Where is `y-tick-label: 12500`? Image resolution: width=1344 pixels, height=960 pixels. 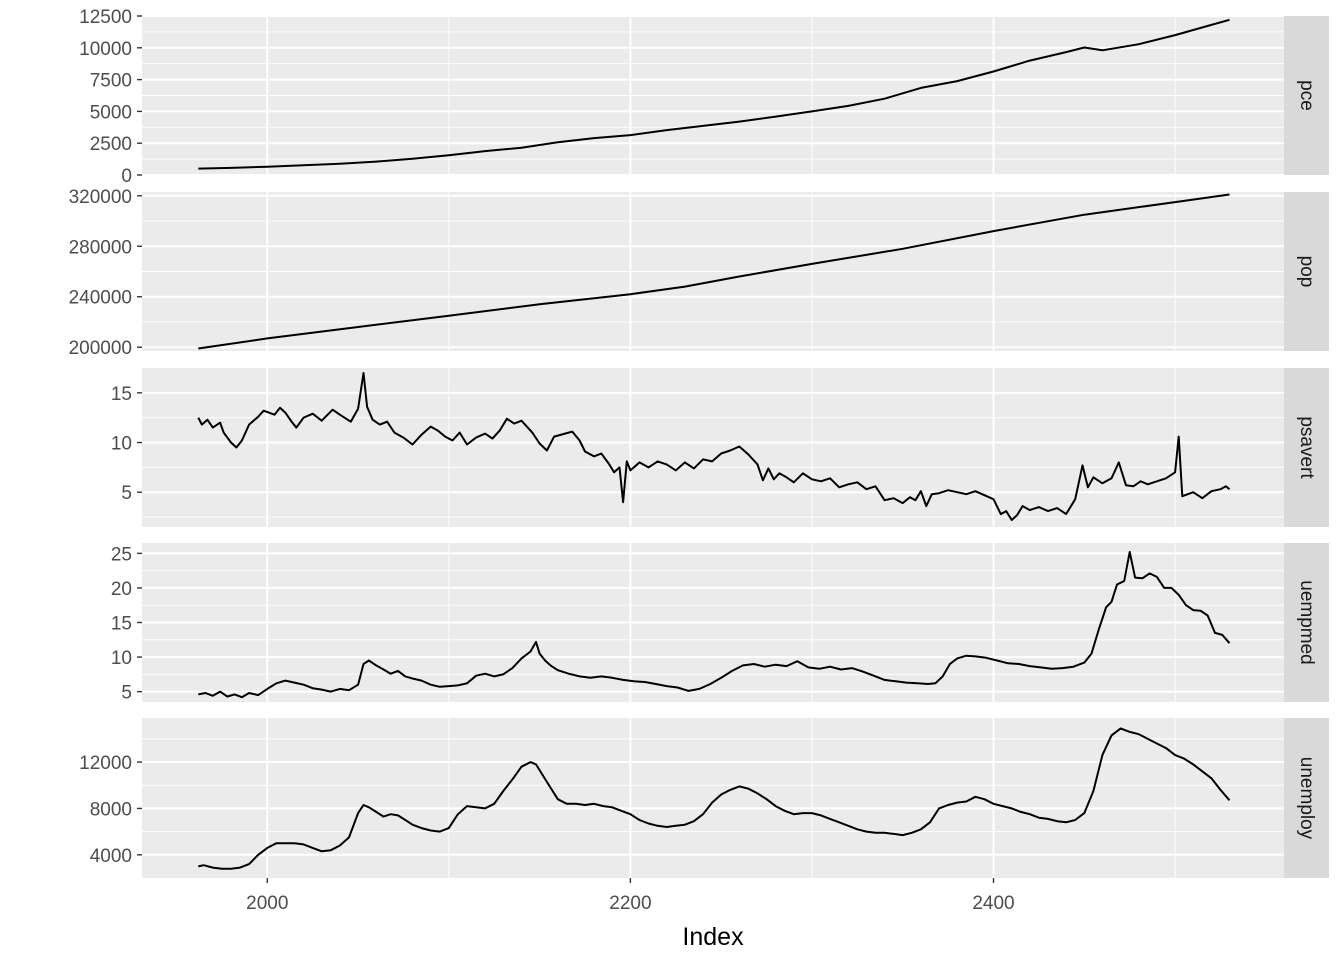
y-tick-label: 12500 is located at coordinates (105, 17).